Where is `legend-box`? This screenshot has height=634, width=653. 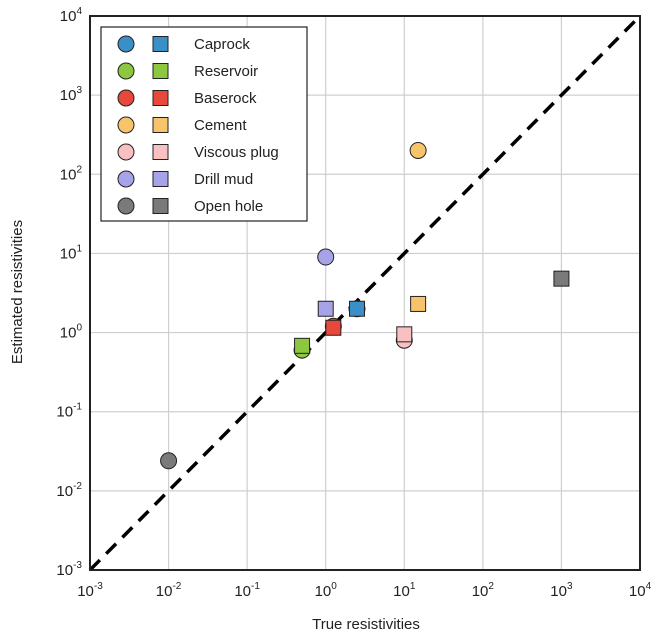
legend-box is located at coordinates (204, 124).